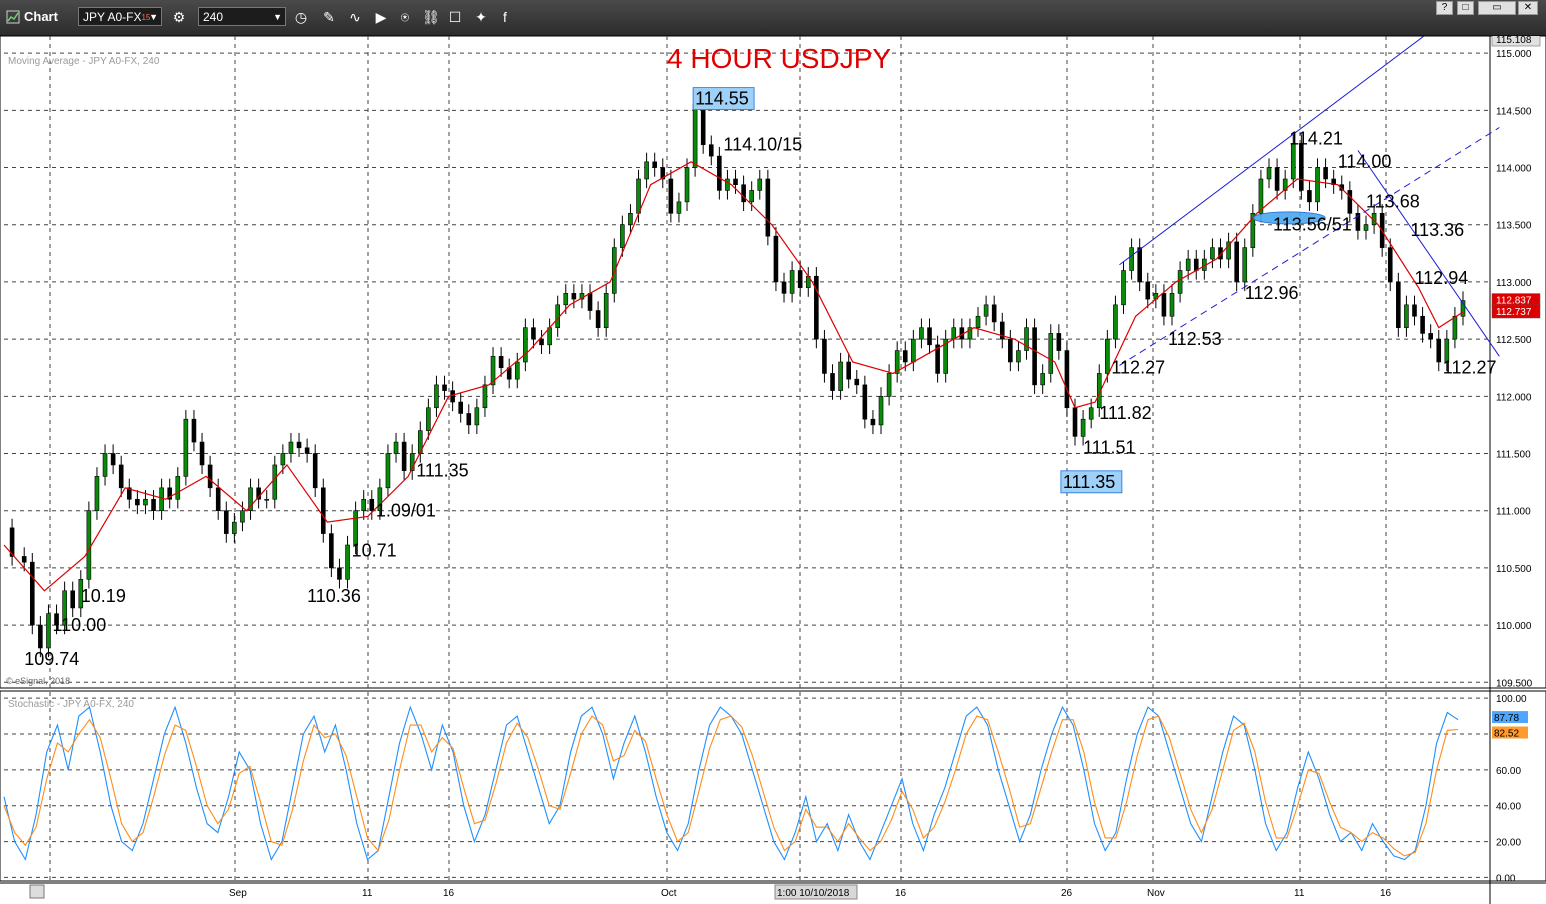 The width and height of the screenshot is (1546, 904). I want to click on window-title: Chart, so click(41, 16).